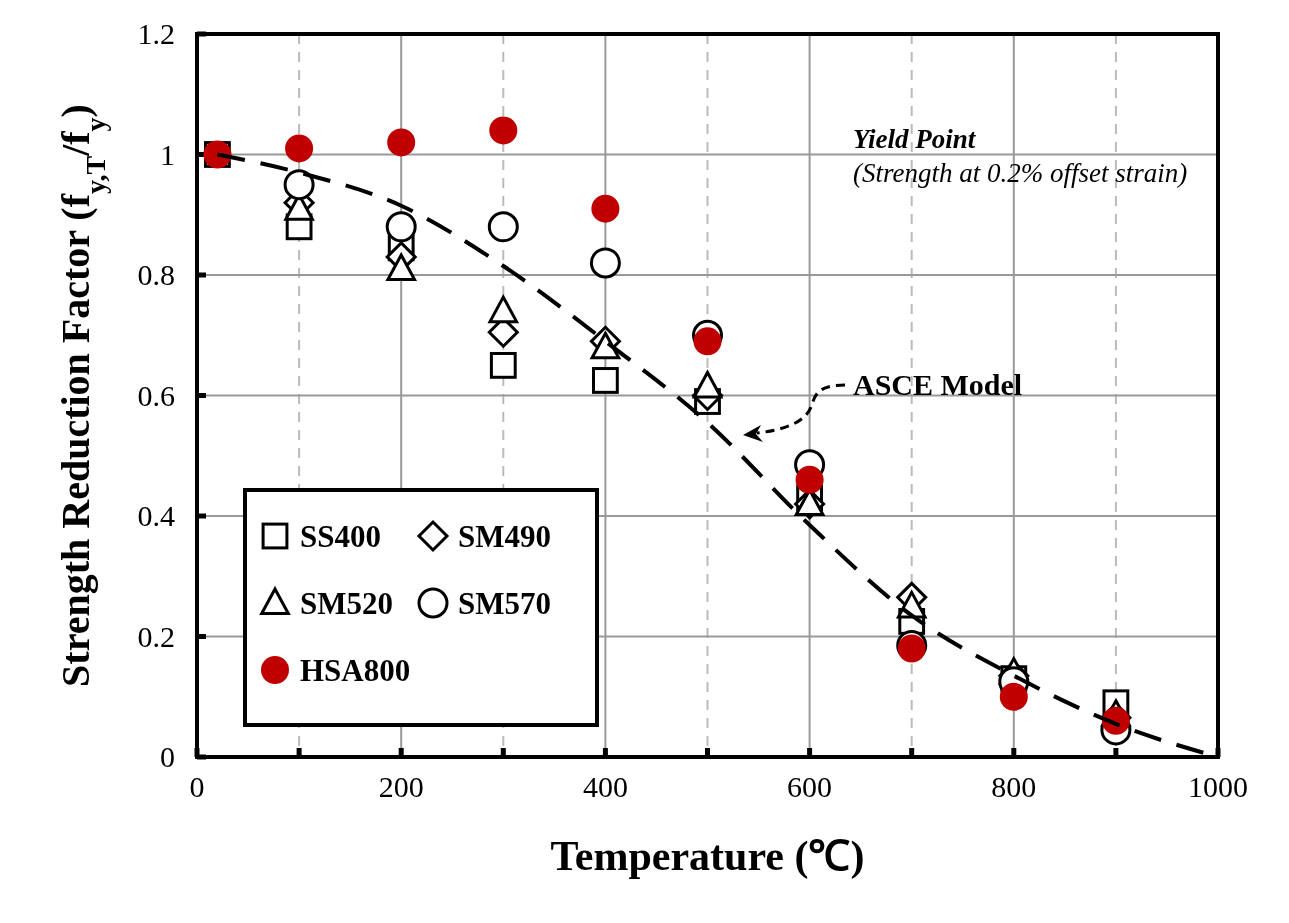  Describe the element at coordinates (504, 536) in the screenshot. I see `legend-label: SM490` at that location.